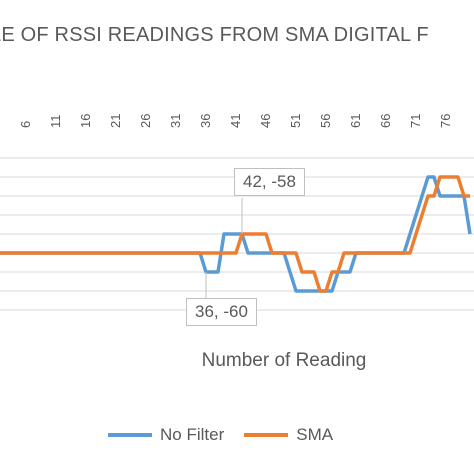 This screenshot has width=474, height=474. Describe the element at coordinates (235, 121) in the screenshot. I see `x-tick-label: 41` at that location.